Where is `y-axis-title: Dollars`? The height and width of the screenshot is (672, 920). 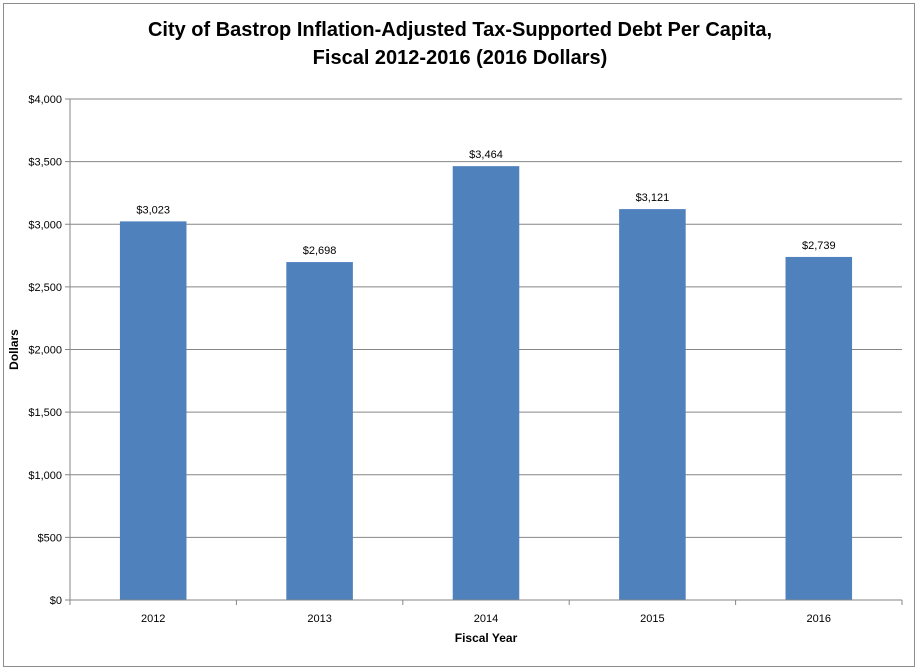 y-axis-title: Dollars is located at coordinates (14, 349).